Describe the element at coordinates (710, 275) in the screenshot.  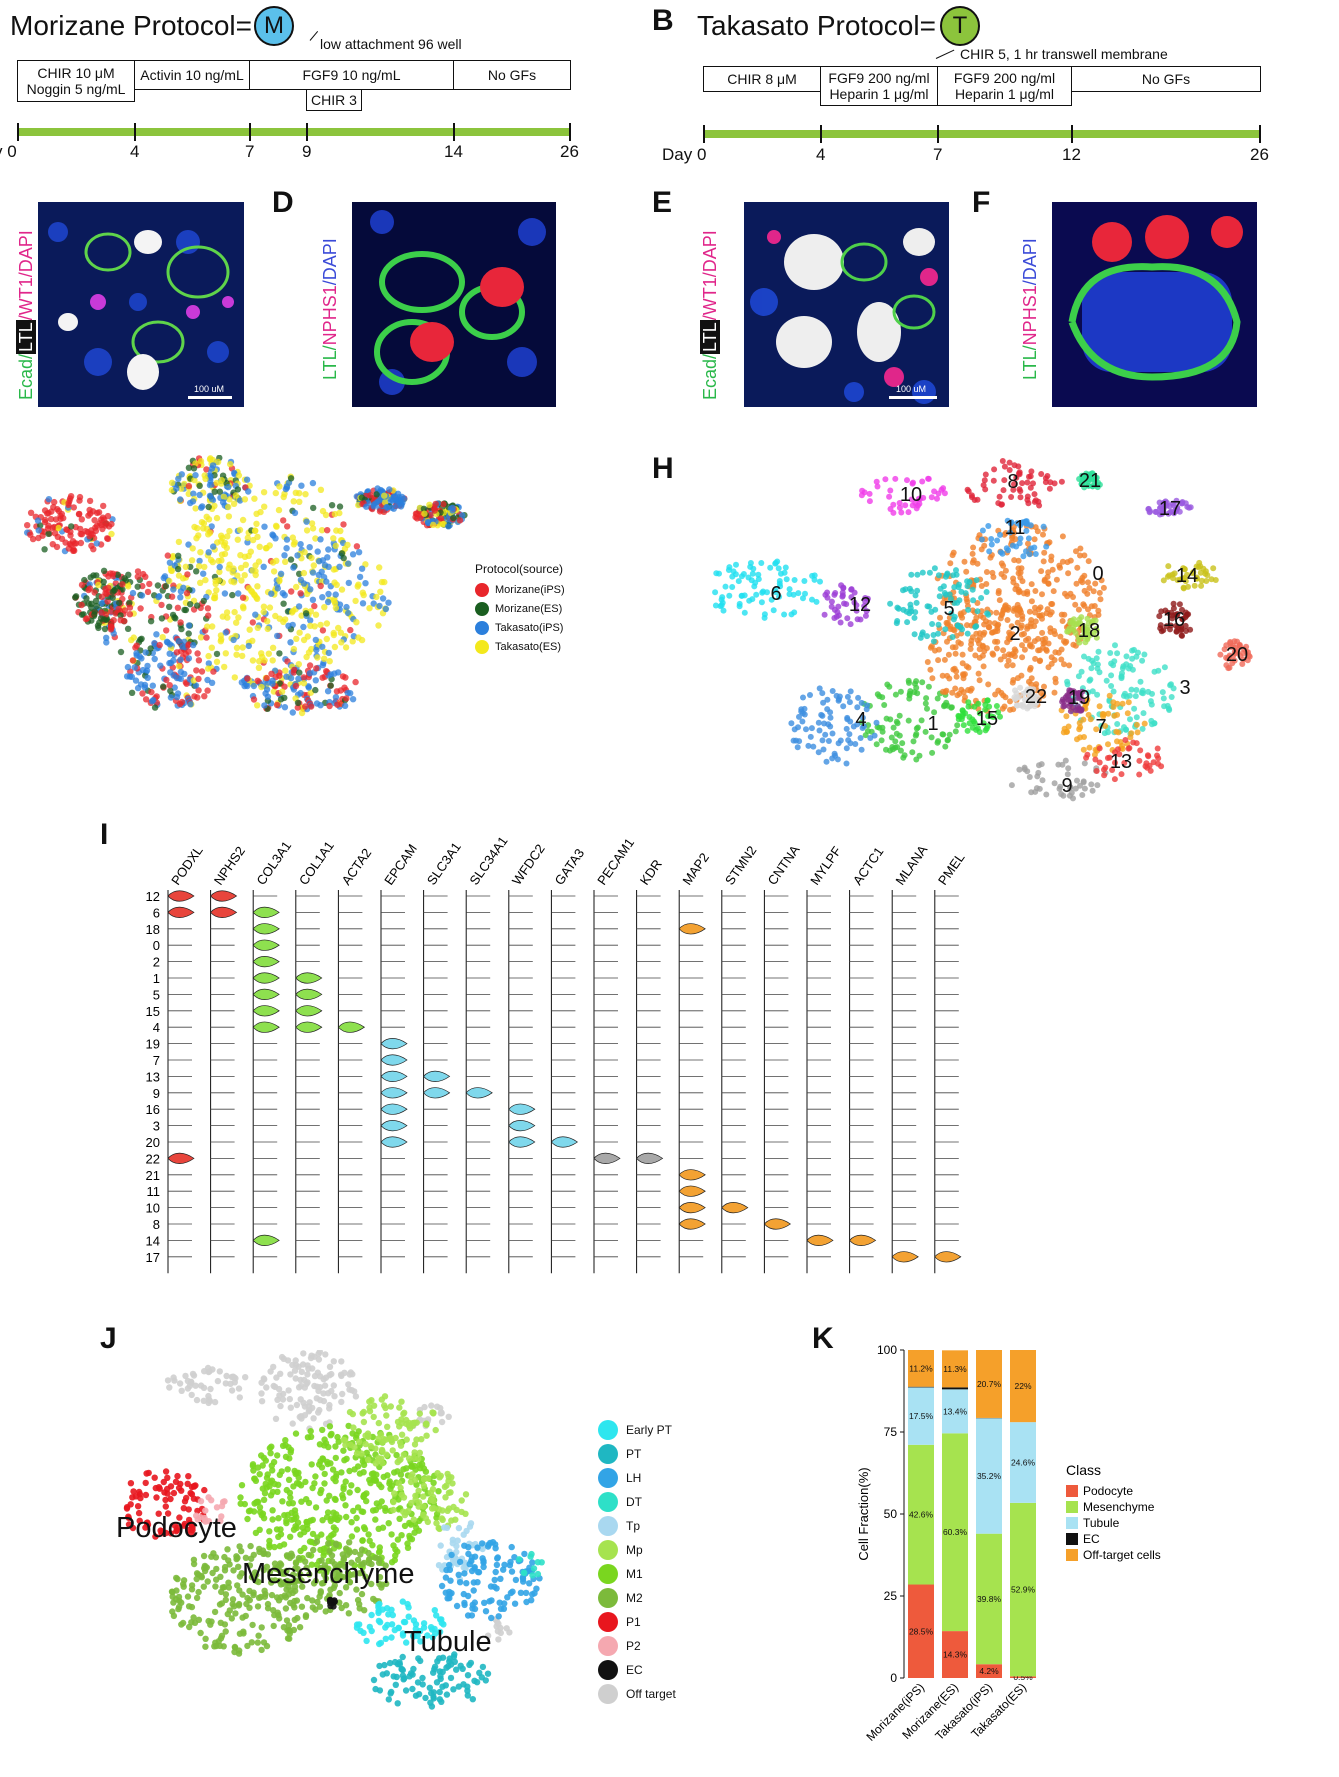
I see `stain-e-3: /WT1/DAPI` at that location.